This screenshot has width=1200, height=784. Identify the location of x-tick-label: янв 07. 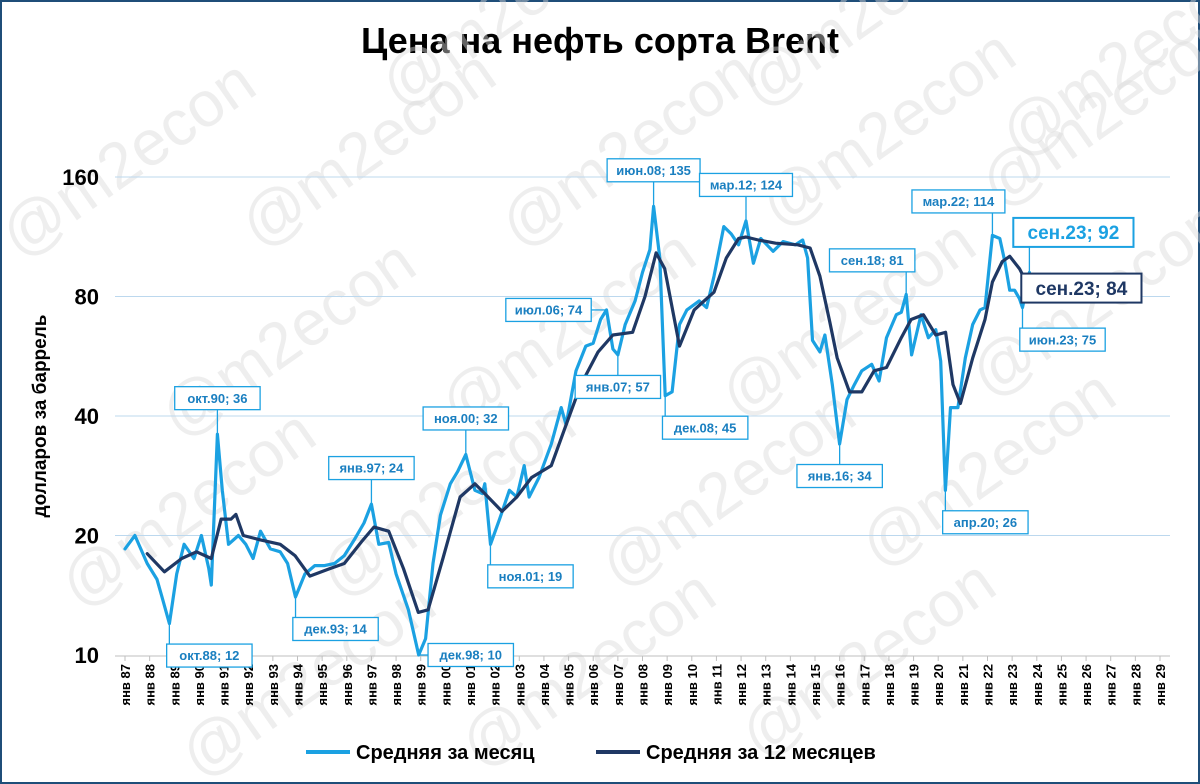
(618, 685).